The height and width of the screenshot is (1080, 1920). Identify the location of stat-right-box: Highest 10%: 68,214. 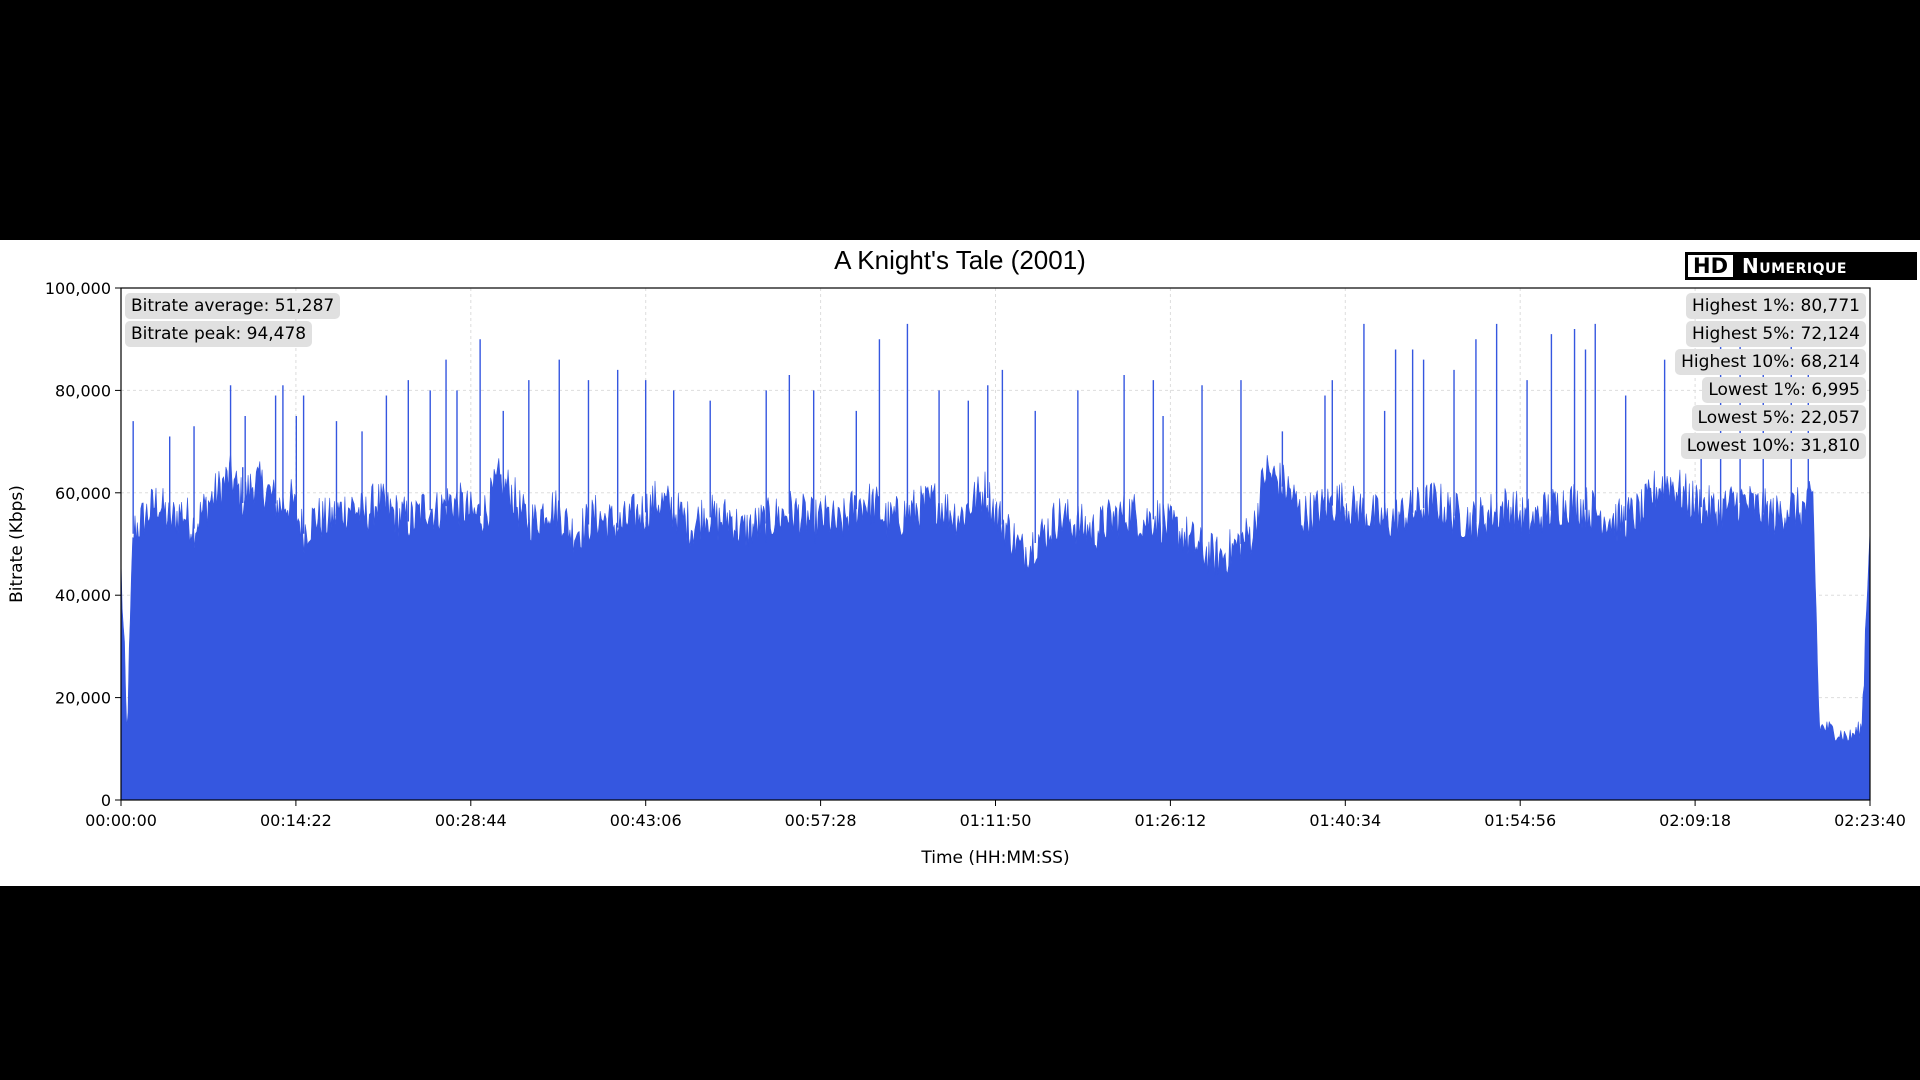
(1770, 362).